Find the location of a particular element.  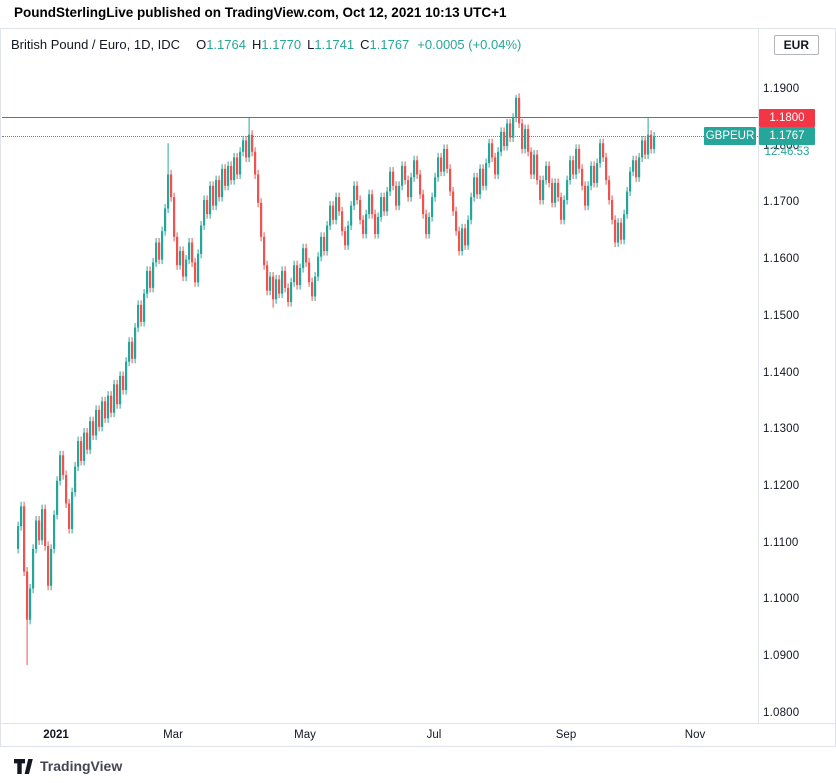

x-tick: May is located at coordinates (305, 735).